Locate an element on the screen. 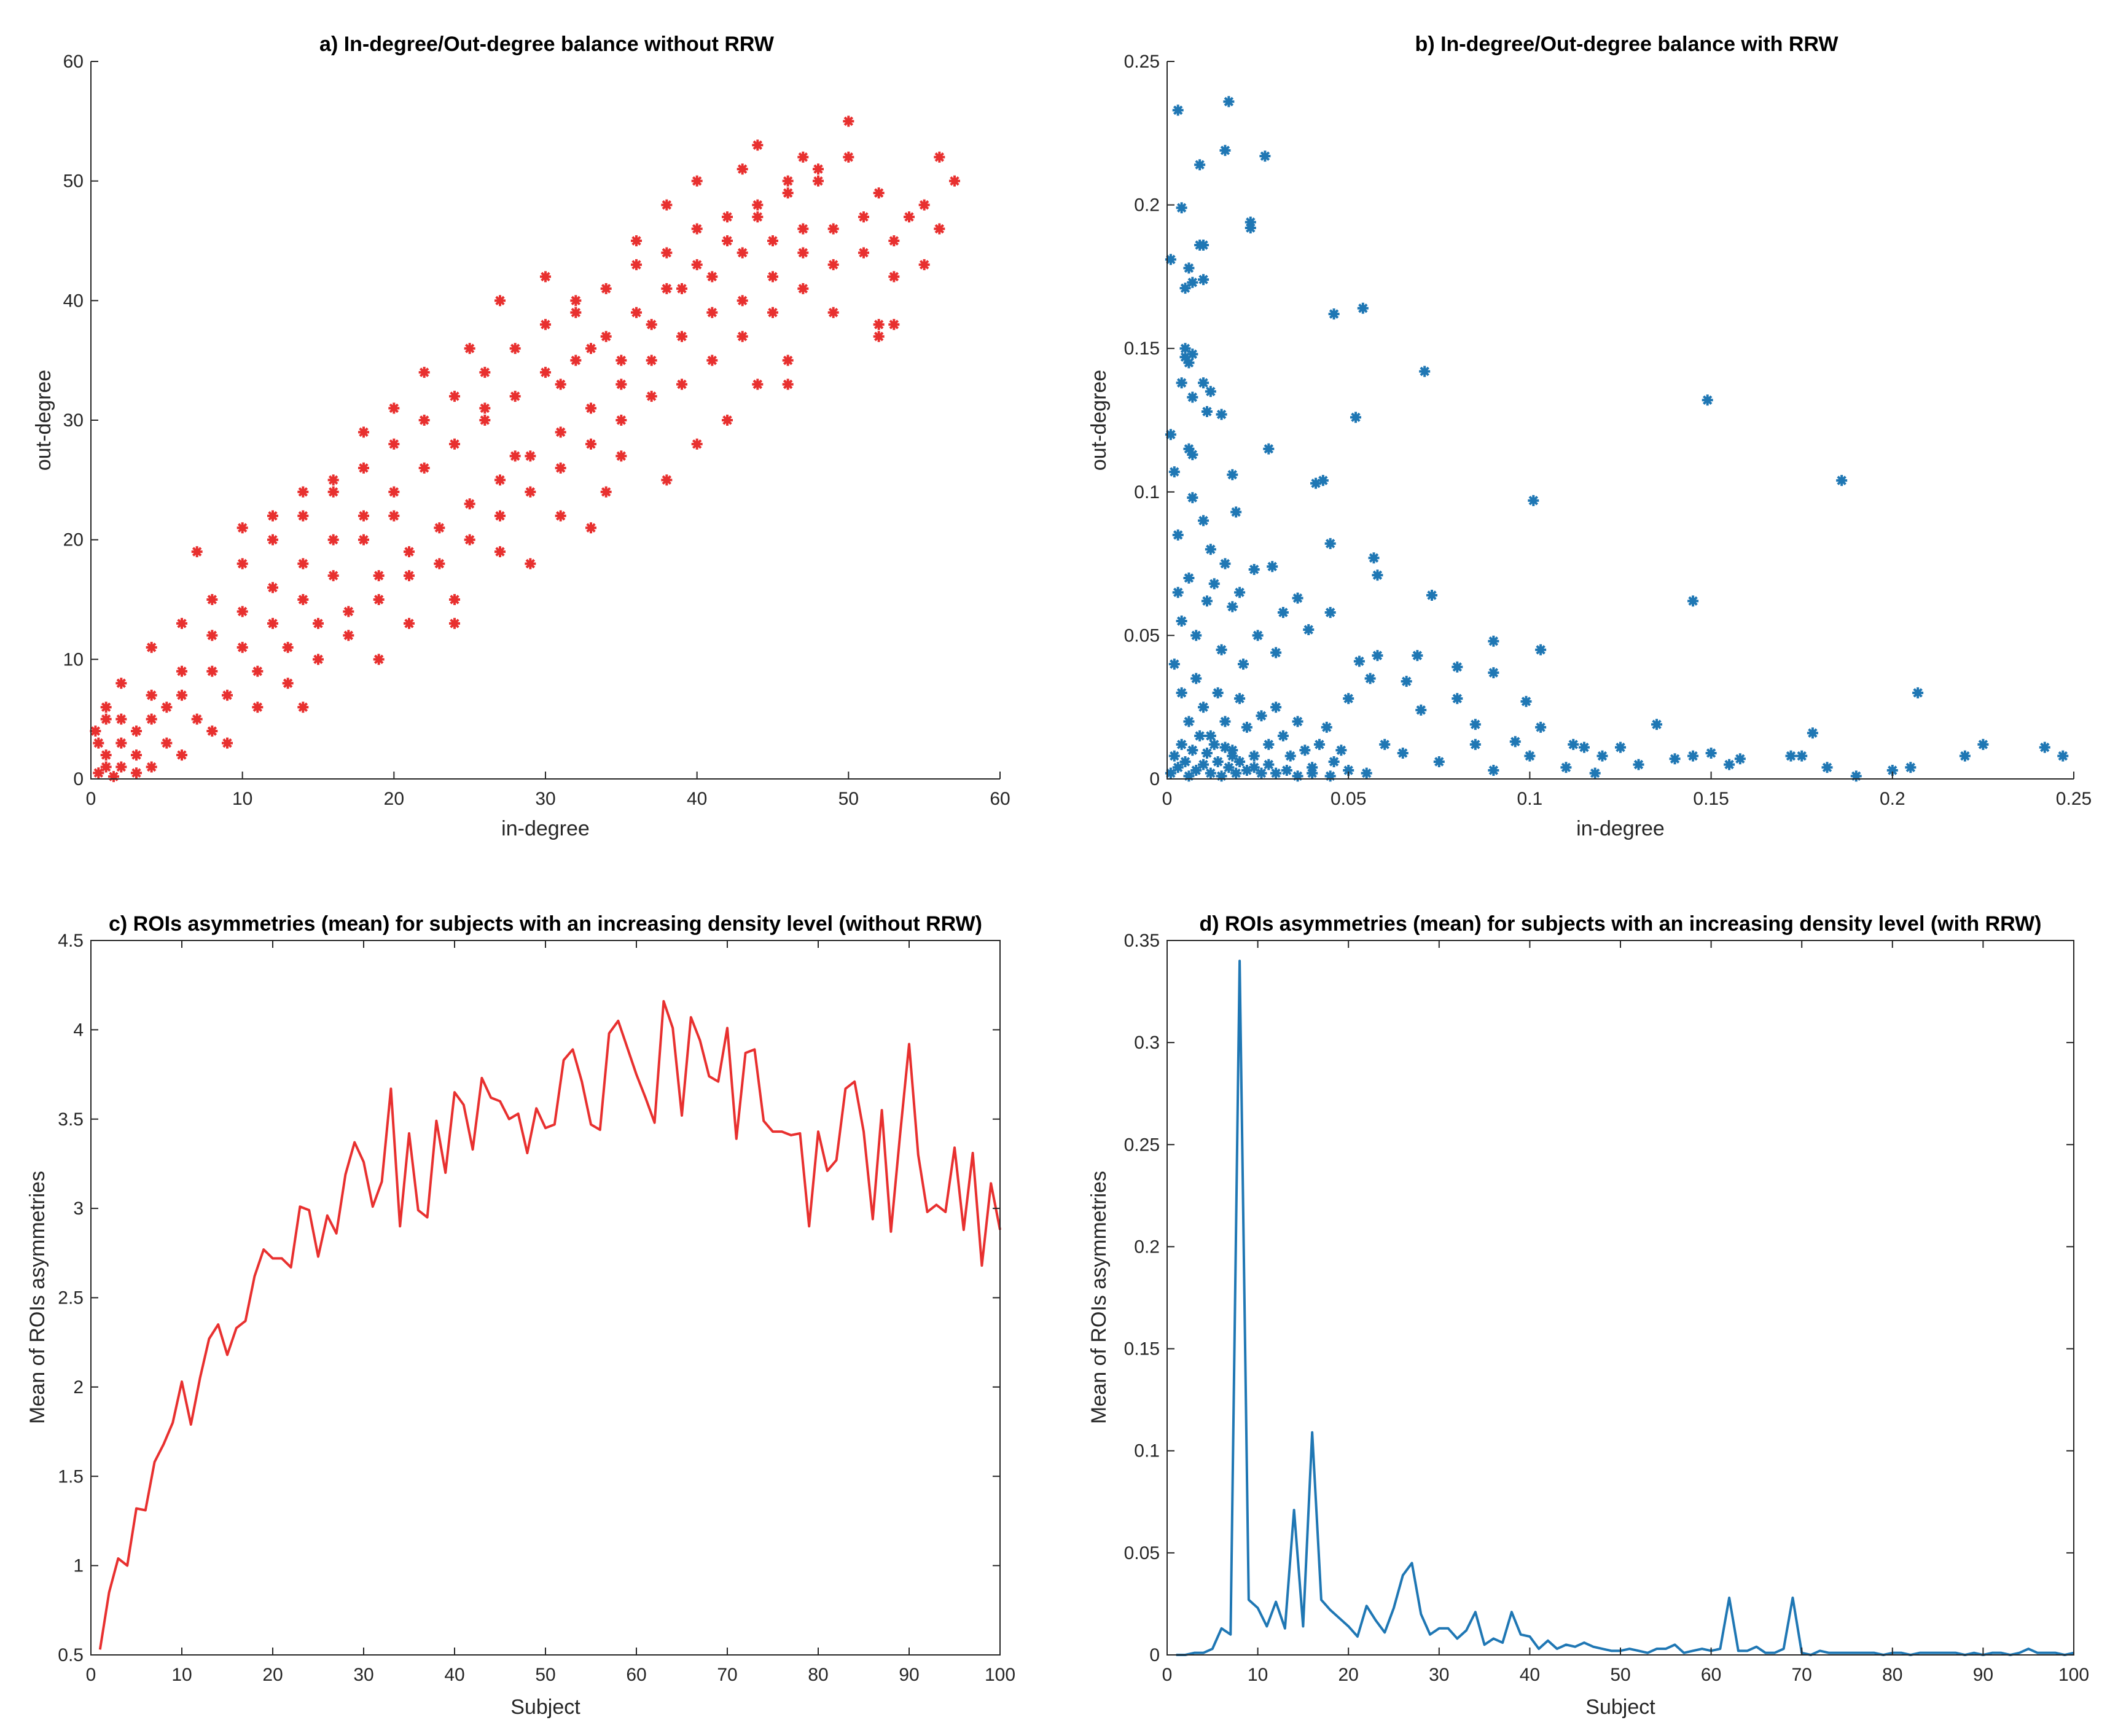 Image resolution: width=2118 pixels, height=1736 pixels. x-axis: 0 10 20 30 40 50 60 is located at coordinates (548, 790).